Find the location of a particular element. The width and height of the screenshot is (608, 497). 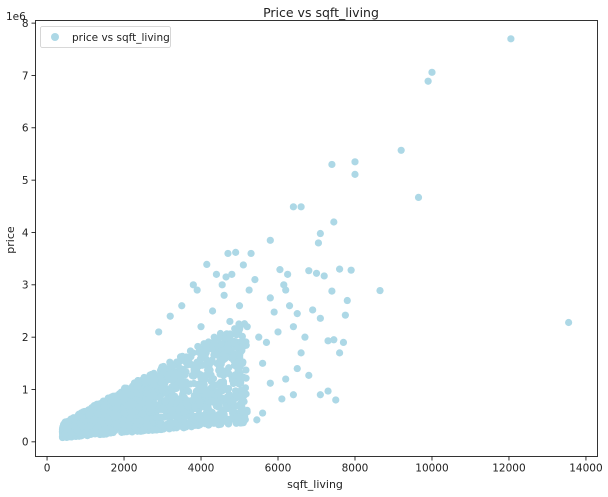

x-tick-label: 4000 is located at coordinates (201, 469).